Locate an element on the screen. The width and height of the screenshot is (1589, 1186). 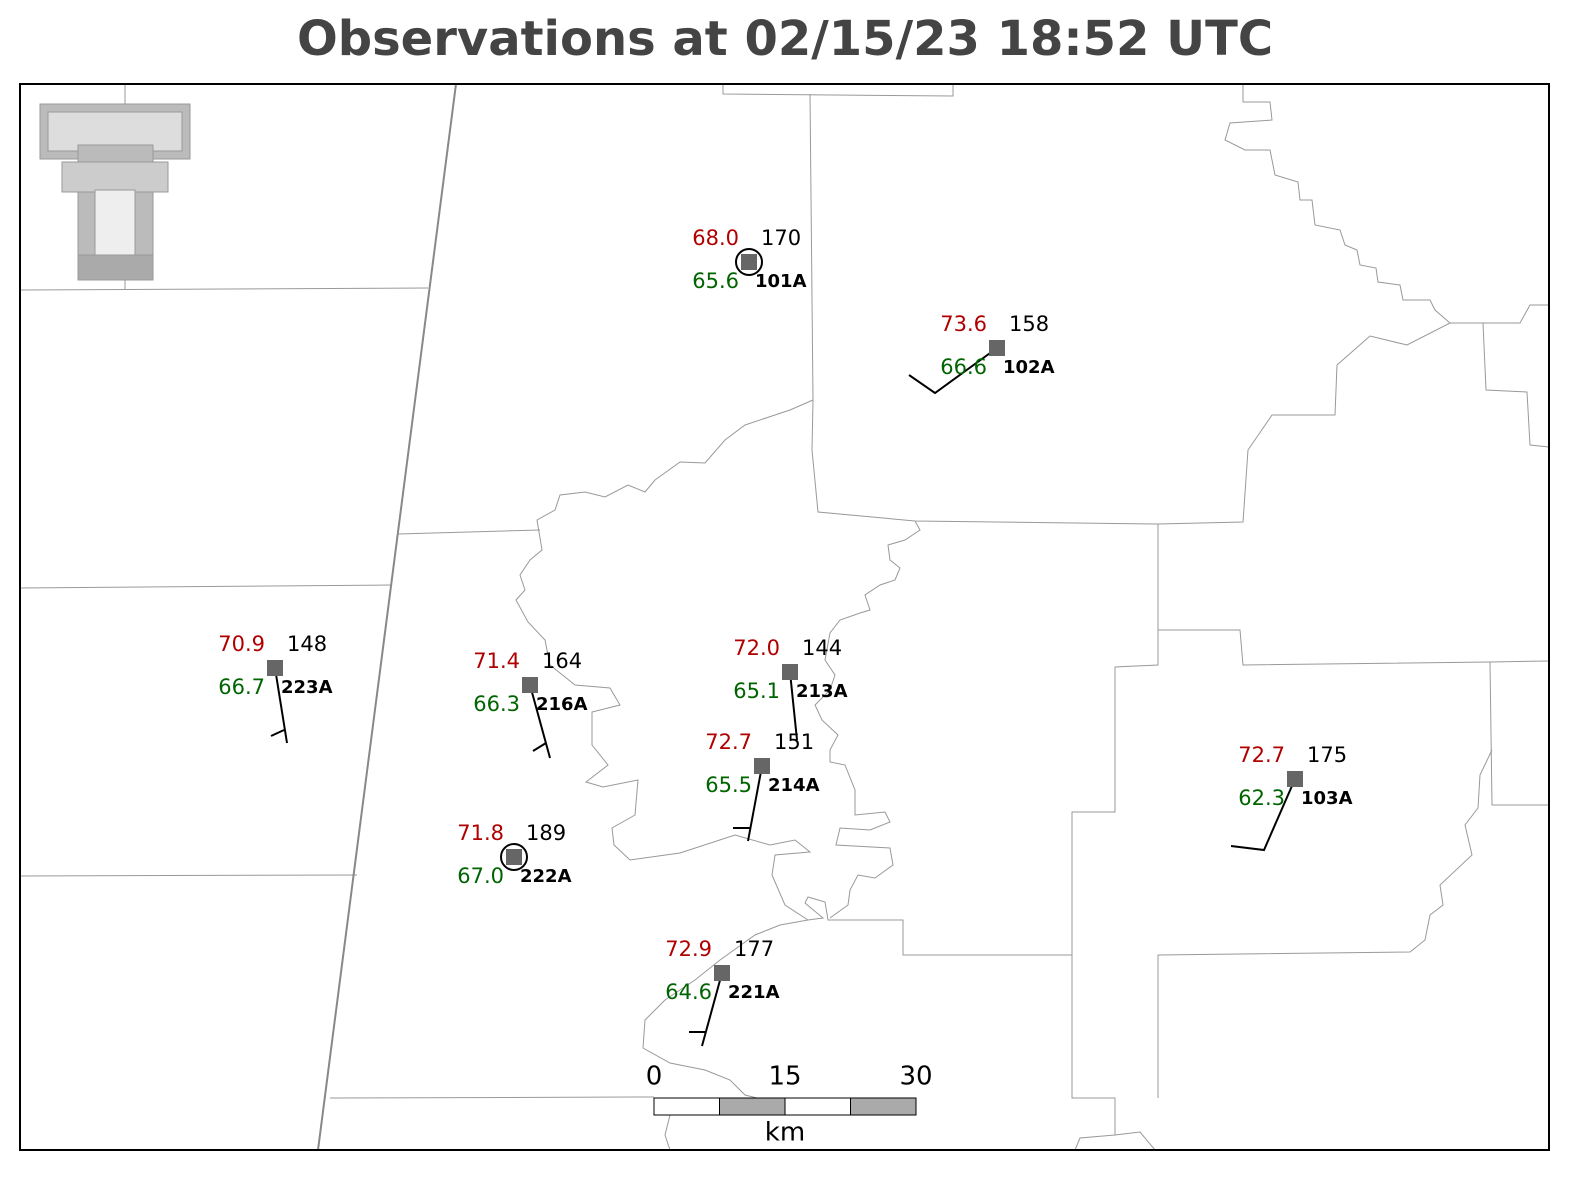
dewpoint: 64.6 is located at coordinates (688, 992).